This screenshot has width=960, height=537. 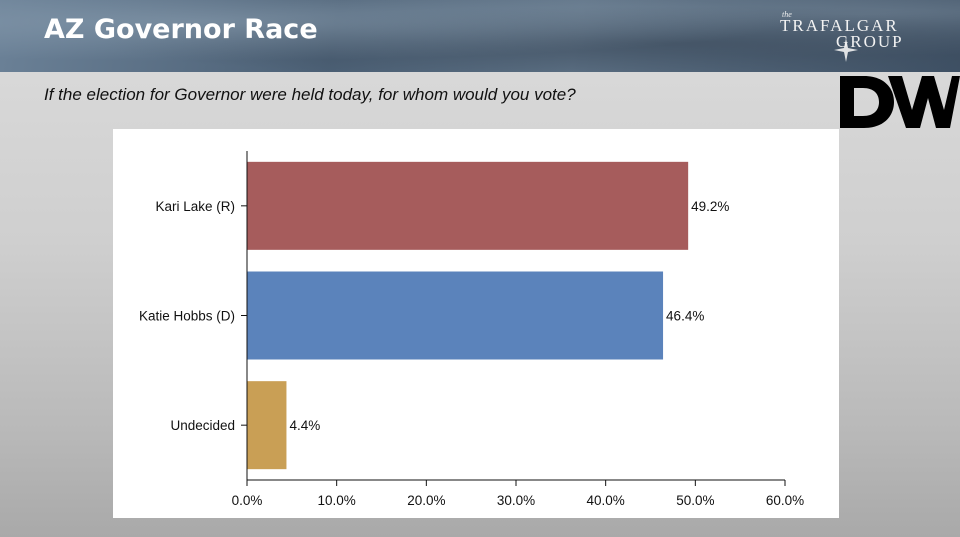 I want to click on x-tick-label-2: 20.0%, so click(x=426, y=500).